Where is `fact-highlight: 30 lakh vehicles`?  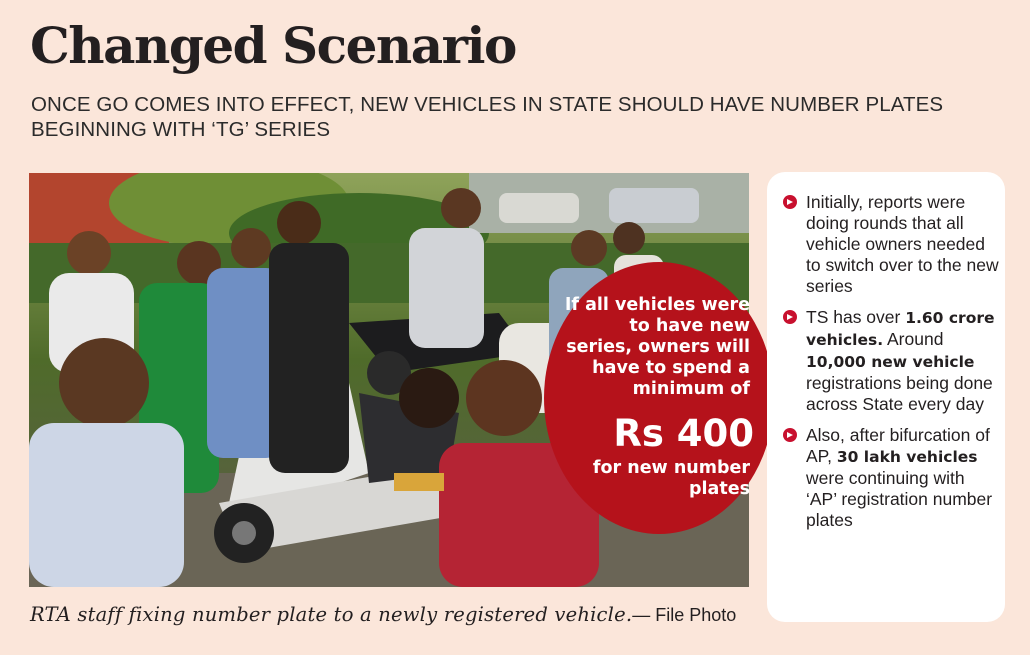
fact-highlight: 30 lakh vehicles is located at coordinates (907, 457).